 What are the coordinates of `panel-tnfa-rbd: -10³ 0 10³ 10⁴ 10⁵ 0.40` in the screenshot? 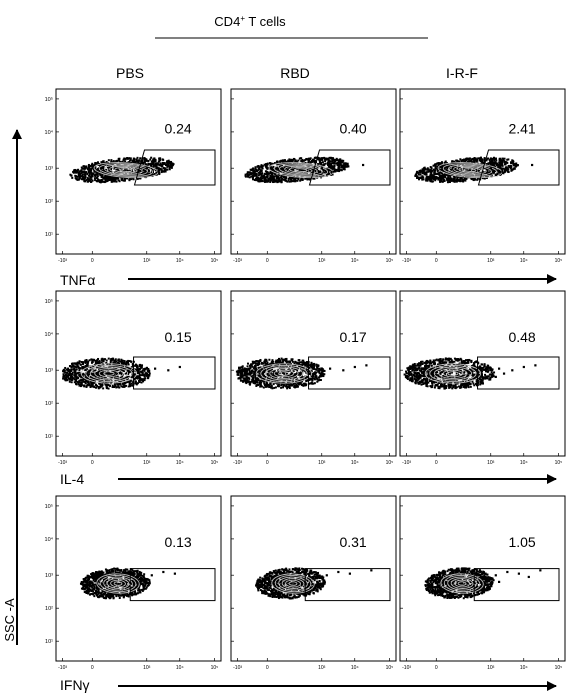 It's located at (313, 176).